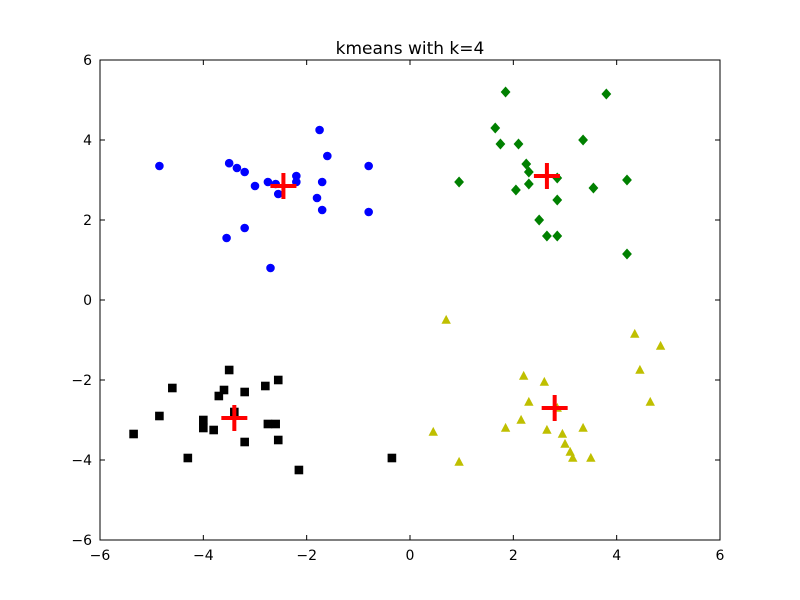 This screenshot has width=800, height=600. I want to click on x-tick-label: 2, so click(513, 556).